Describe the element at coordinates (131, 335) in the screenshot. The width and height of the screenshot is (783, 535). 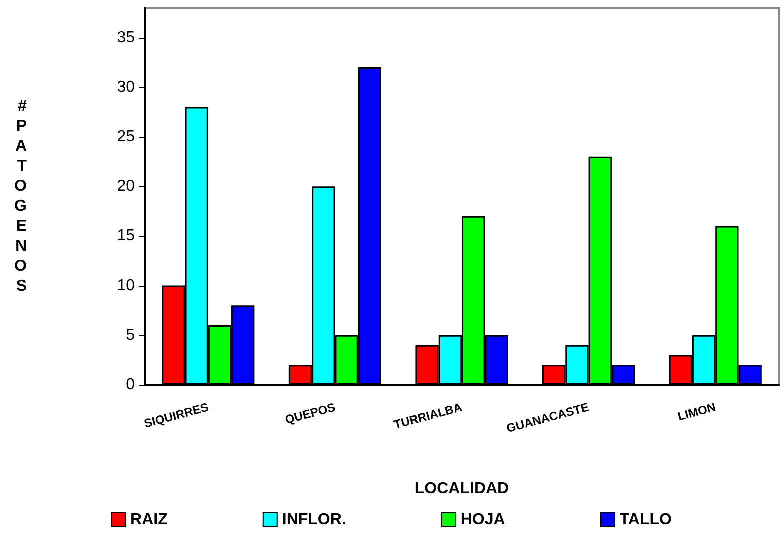
I see `y-tick-label: 5` at that location.